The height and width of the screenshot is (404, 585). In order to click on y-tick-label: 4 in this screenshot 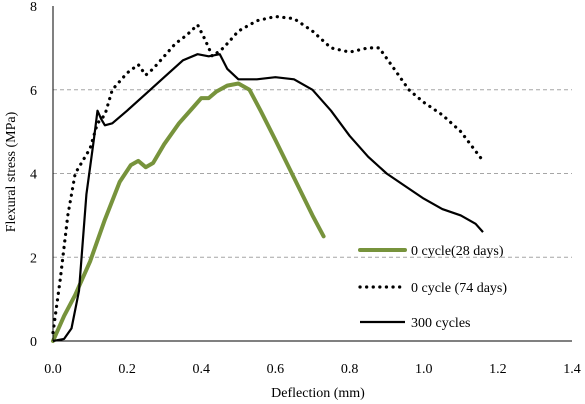, I will do `click(33, 175)`.